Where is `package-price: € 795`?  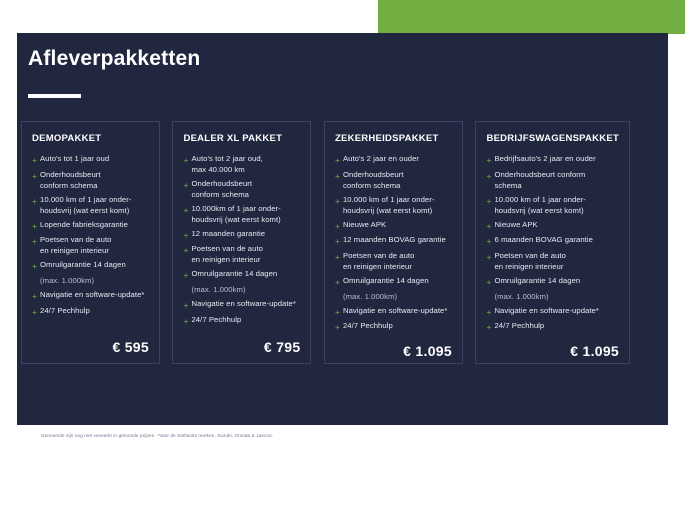
package-price: € 795 is located at coordinates (282, 347).